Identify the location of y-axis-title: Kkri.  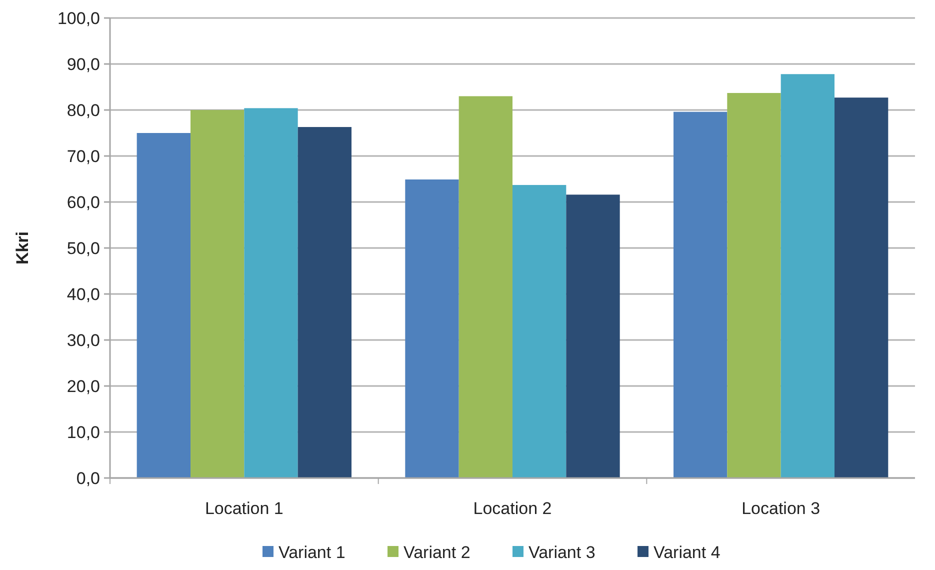
(22, 248).